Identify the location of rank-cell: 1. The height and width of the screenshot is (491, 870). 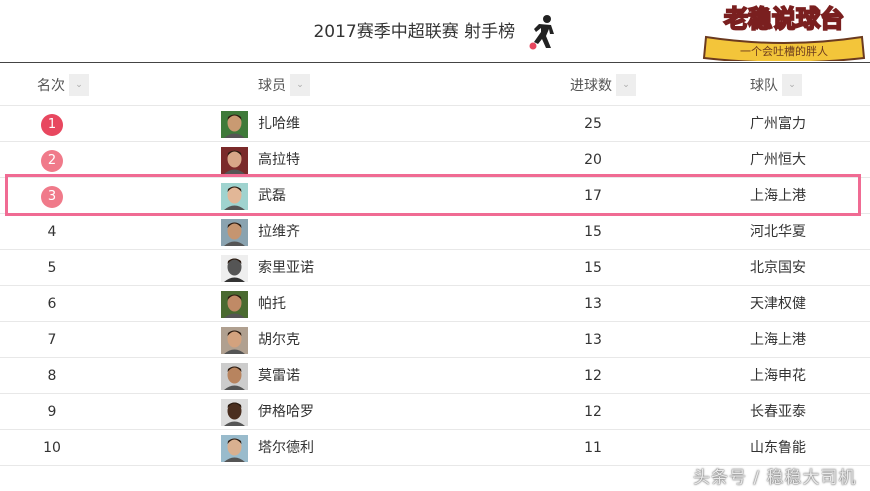
(52, 124).